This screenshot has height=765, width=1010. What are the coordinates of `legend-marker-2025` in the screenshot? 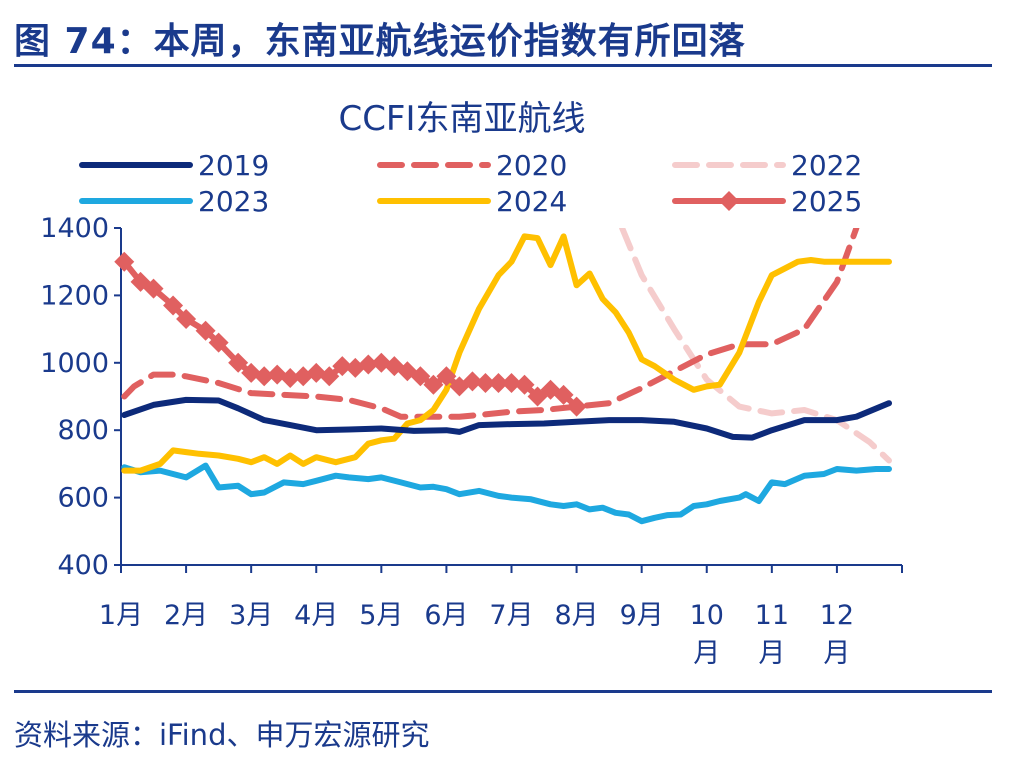 It's located at (729, 201).